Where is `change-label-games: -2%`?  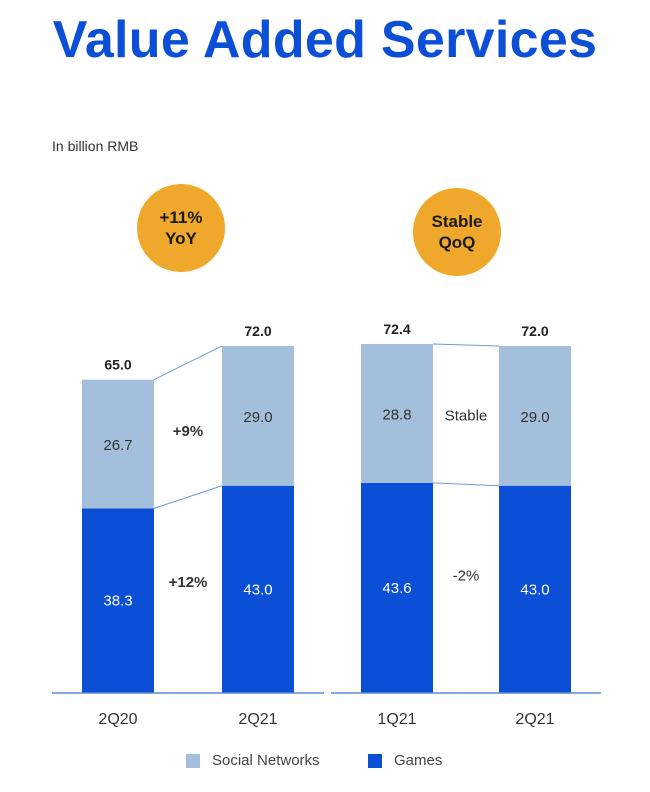 change-label-games: -2% is located at coordinates (466, 576).